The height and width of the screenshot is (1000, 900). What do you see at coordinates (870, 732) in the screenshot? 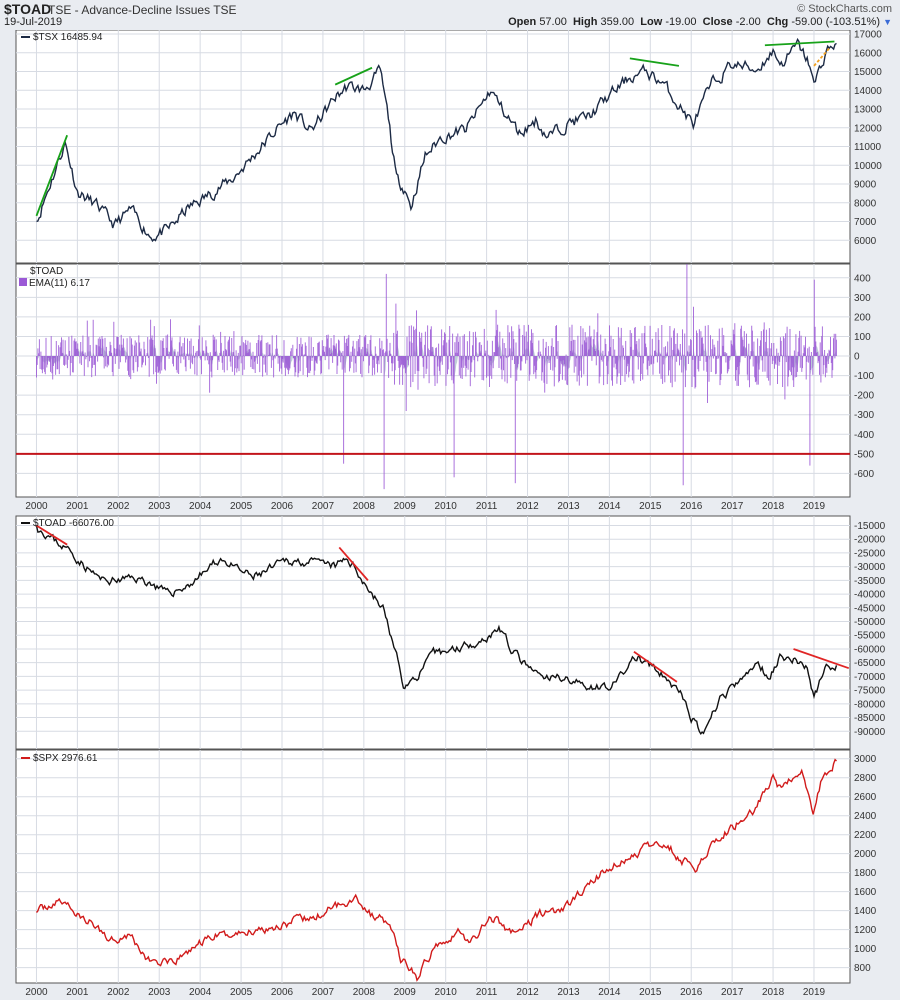
I see `y-tick-label: -90000` at bounding box center [870, 732].